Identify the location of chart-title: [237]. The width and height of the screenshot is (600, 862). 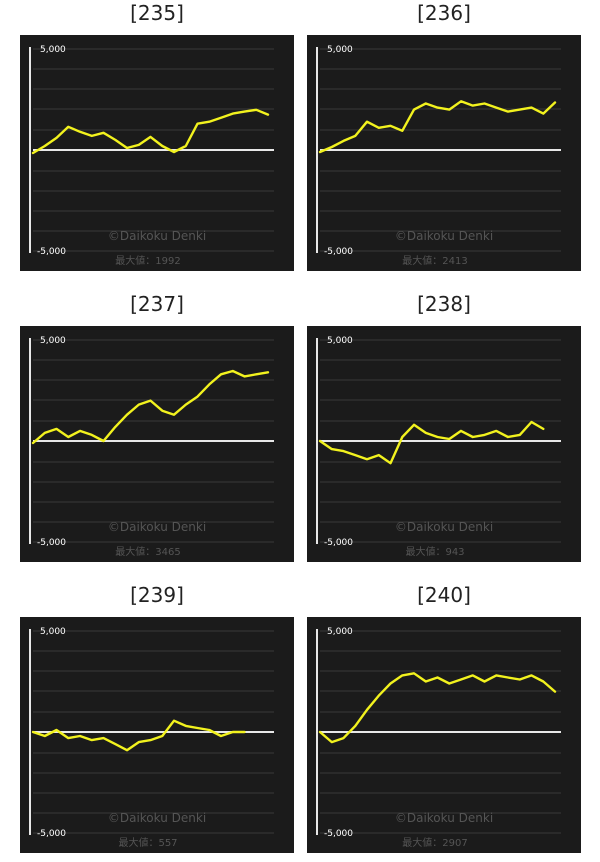
(157, 304).